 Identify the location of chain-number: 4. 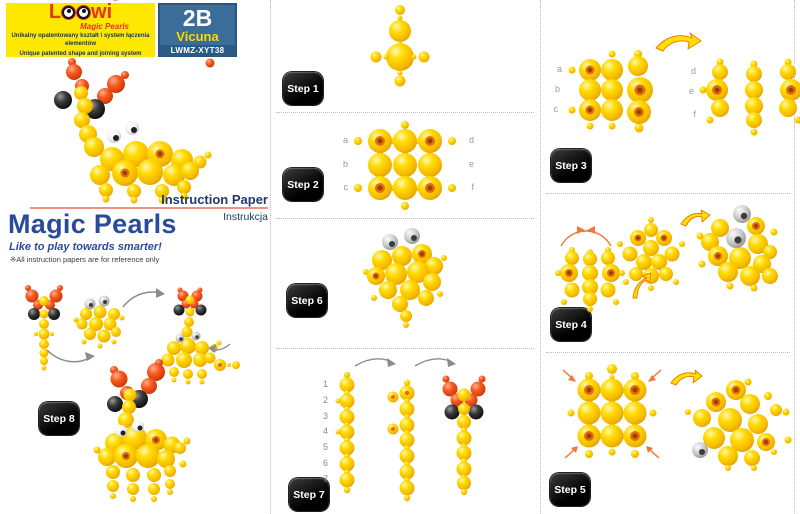
(325, 431).